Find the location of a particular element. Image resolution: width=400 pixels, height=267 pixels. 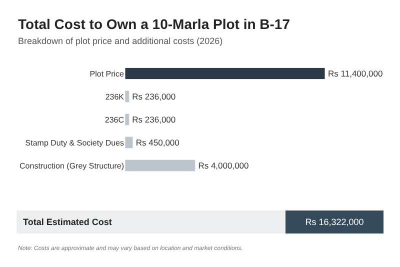

chart-title: Total Cost to Own a 10-Marla Plot in B-17 is located at coordinates (154, 24).